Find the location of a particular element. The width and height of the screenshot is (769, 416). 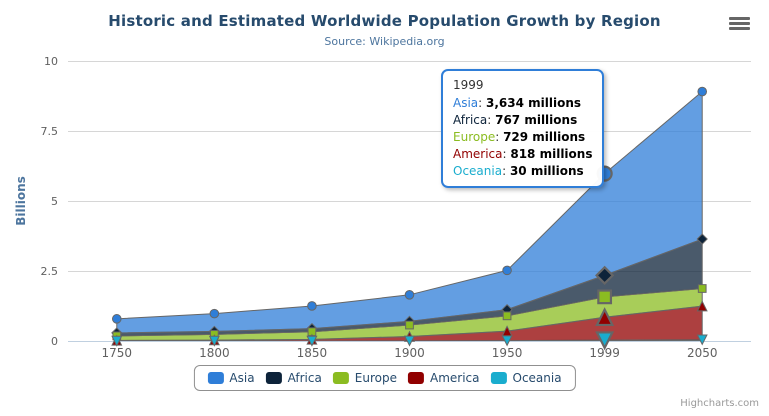

tooltip-header: 1999 is located at coordinates (468, 85).